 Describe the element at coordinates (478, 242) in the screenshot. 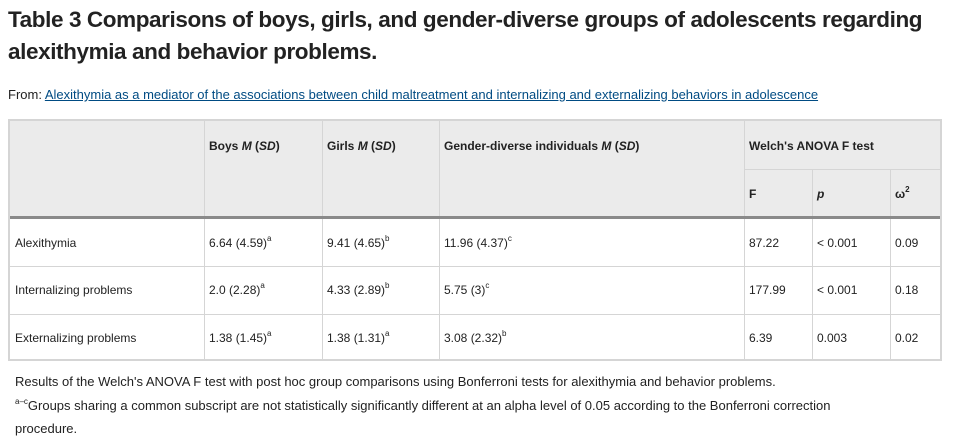

I see `cell-gender-diverse: 11.96 (4.37)c` at that location.